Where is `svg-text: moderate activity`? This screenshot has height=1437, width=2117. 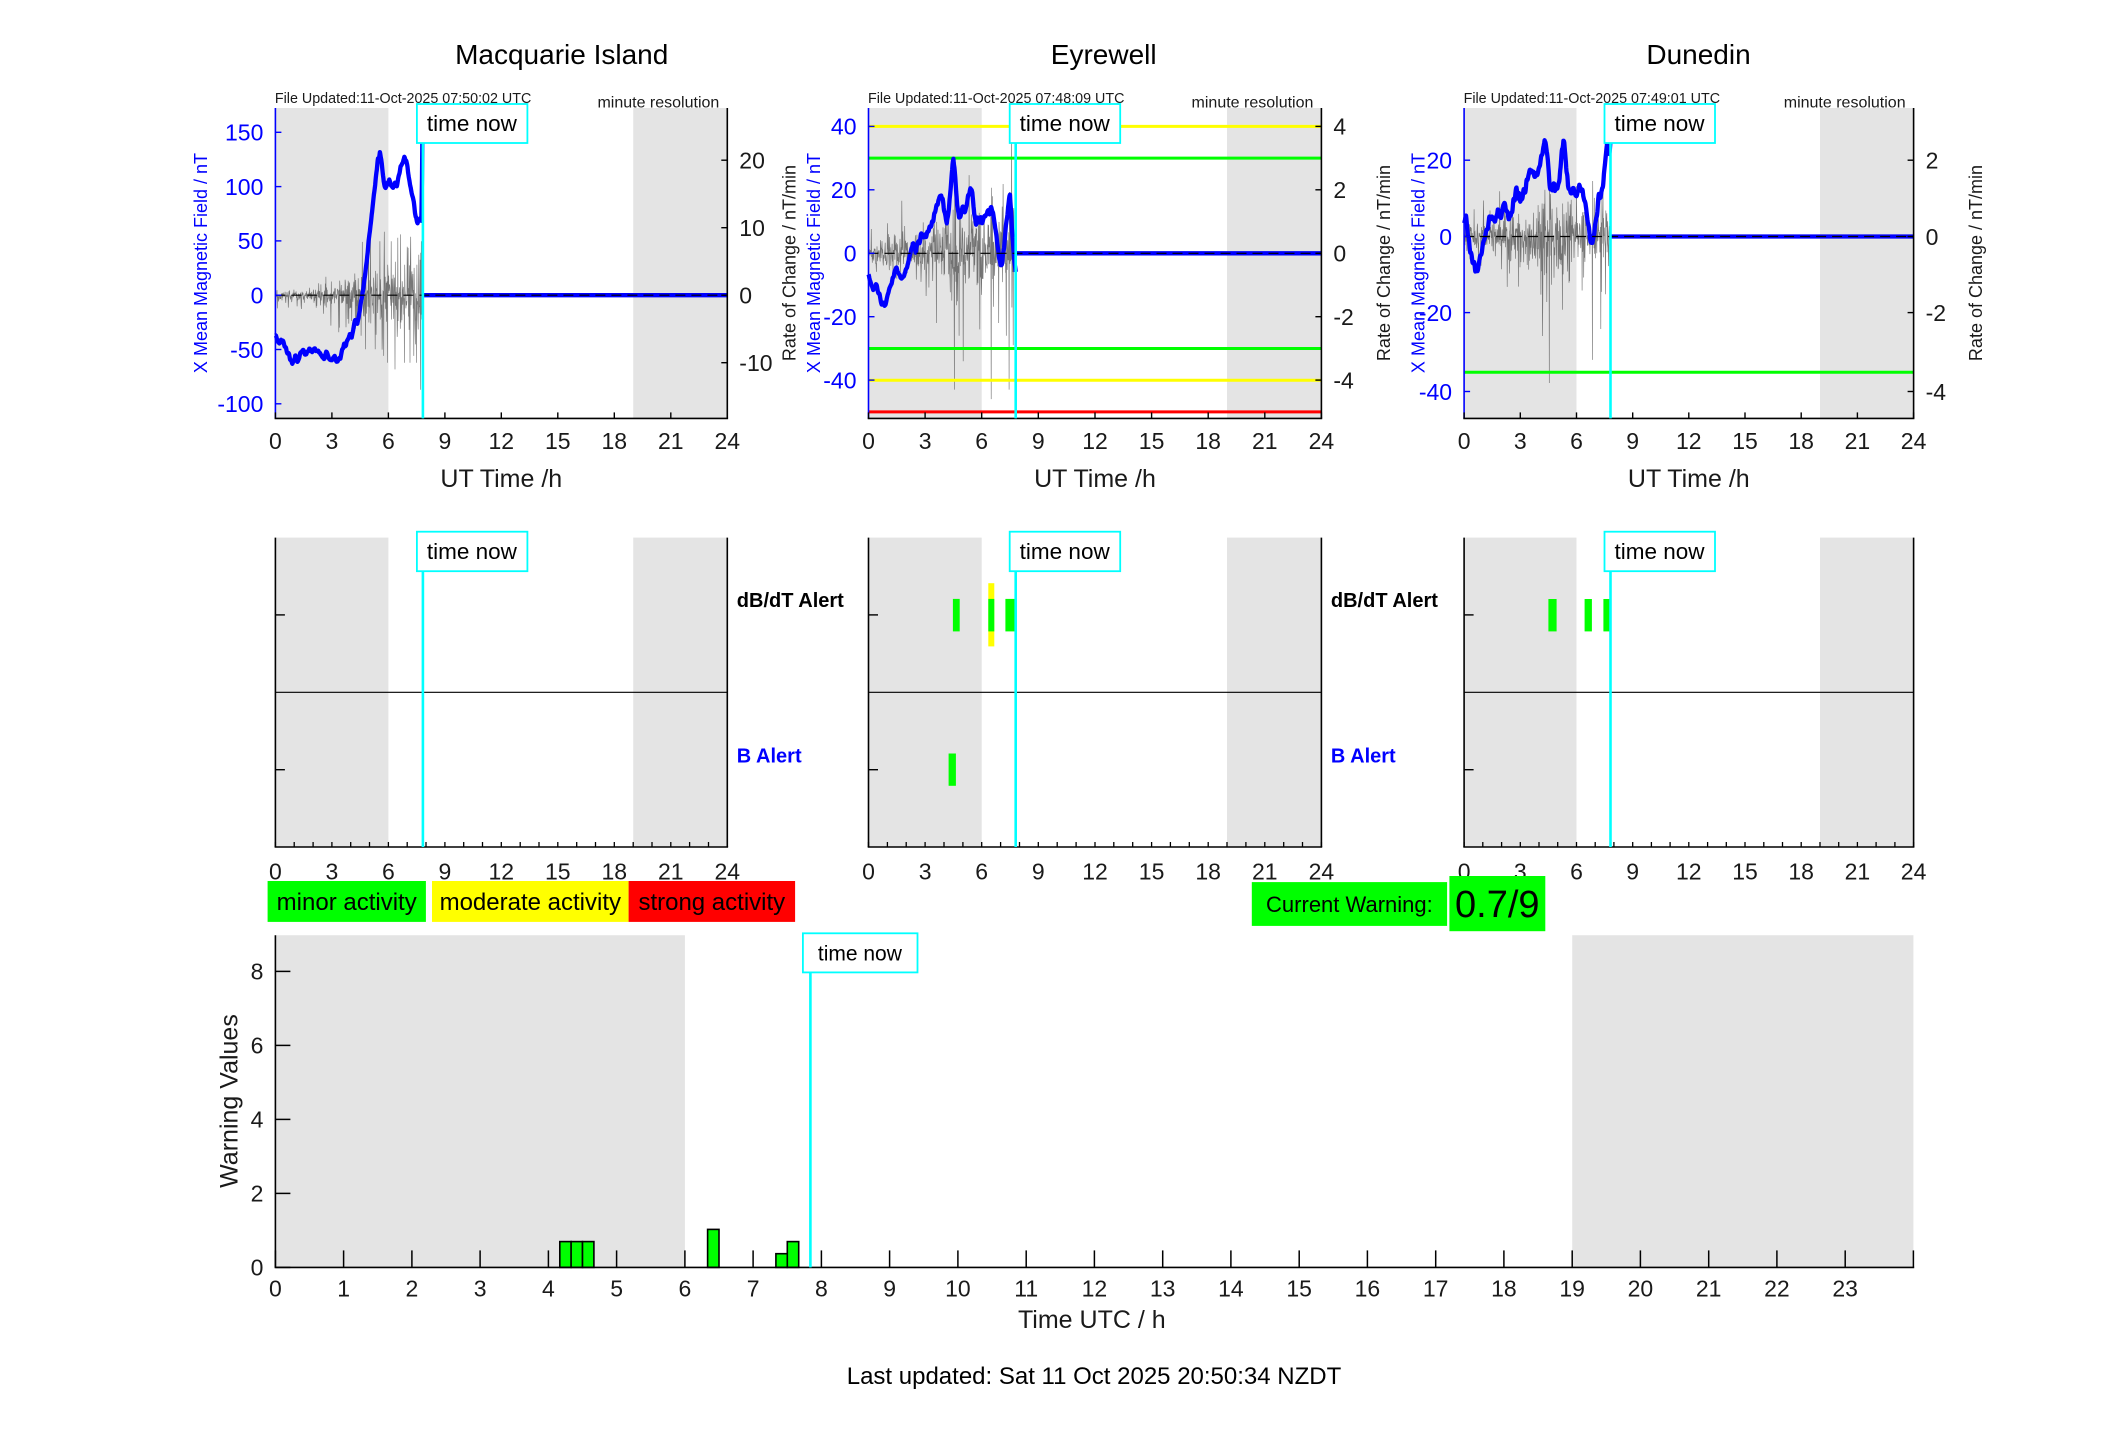 svg-text: moderate activity is located at coordinates (530, 902).